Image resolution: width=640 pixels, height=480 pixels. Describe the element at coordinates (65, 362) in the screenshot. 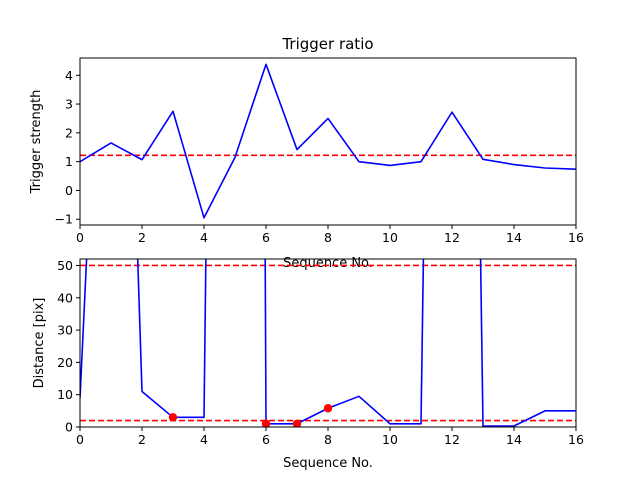

I see `y-tick-label: 20` at that location.